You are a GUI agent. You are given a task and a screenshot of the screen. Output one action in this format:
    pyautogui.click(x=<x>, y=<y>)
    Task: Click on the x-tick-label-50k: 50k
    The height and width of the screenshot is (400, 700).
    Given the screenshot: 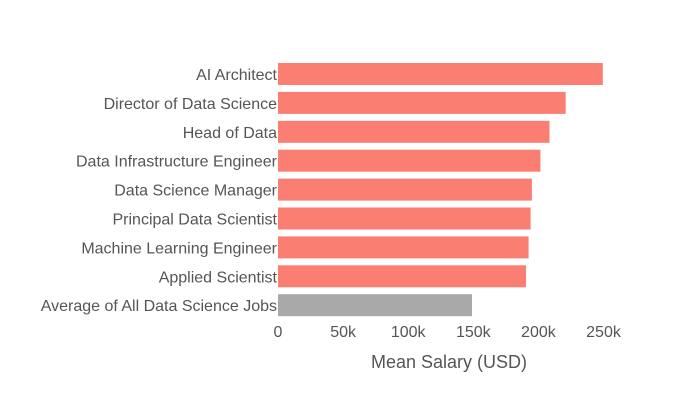 What is the action you would take?
    pyautogui.click(x=343, y=332)
    